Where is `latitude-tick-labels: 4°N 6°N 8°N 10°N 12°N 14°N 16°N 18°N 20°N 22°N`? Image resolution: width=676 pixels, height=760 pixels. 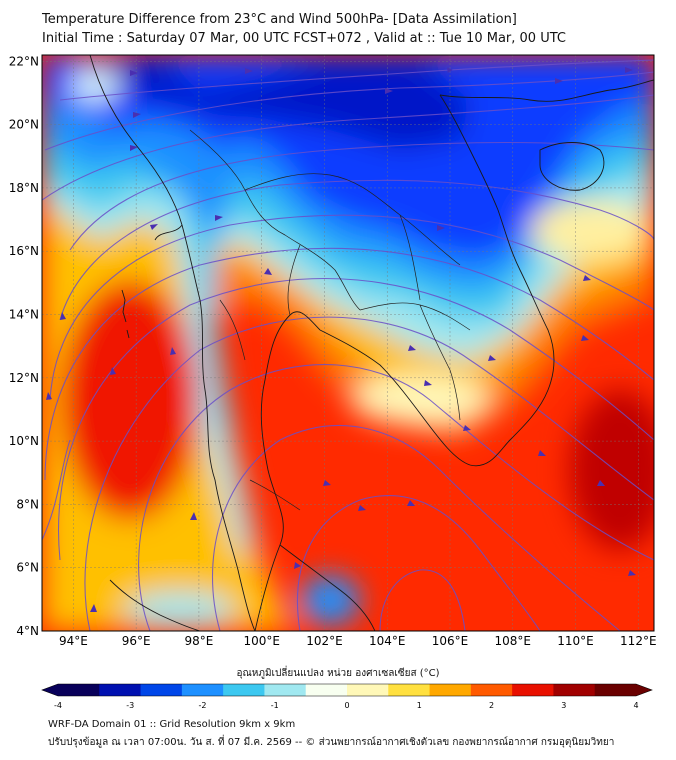 latitude-tick-labels: 4°N 6°N 8°N 10°N 12°N 14°N 16°N 18°N 20°N 22°N is located at coordinates (24, 346).